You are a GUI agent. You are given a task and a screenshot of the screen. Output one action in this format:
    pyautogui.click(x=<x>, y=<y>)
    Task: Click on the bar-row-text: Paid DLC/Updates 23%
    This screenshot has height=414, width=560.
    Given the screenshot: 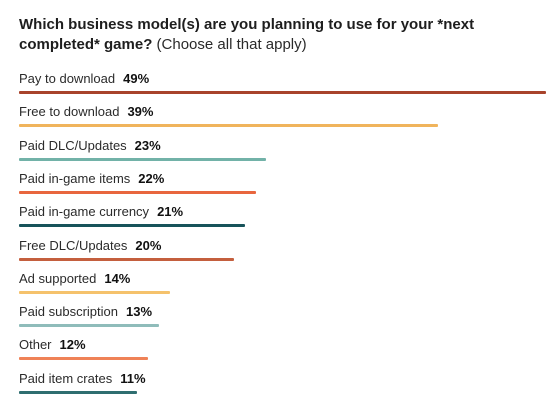 What is the action you would take?
    pyautogui.click(x=90, y=146)
    